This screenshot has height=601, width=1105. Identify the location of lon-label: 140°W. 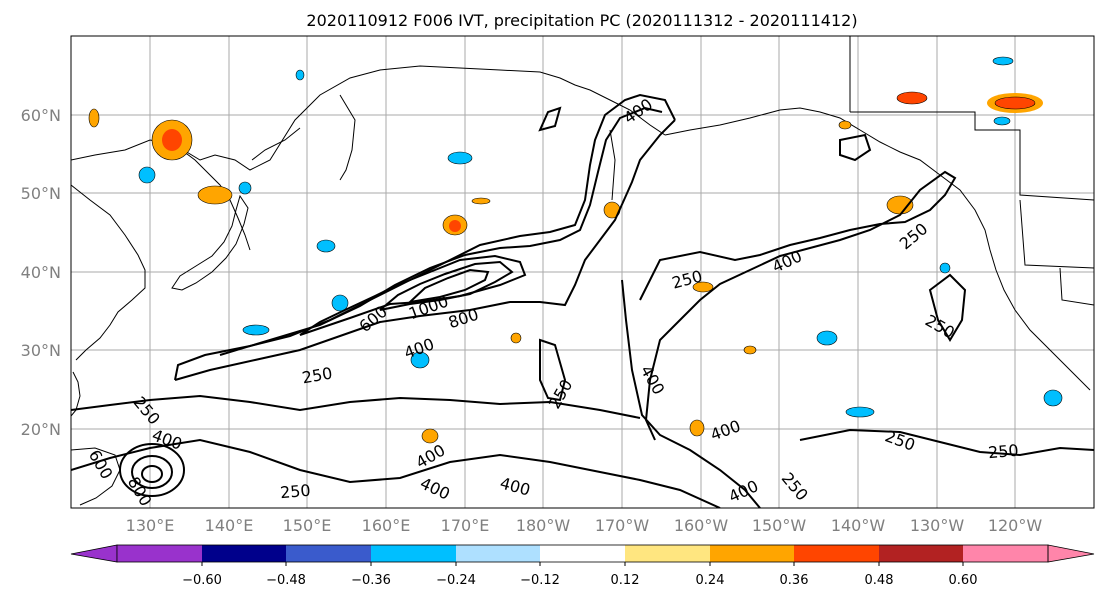
(858, 525).